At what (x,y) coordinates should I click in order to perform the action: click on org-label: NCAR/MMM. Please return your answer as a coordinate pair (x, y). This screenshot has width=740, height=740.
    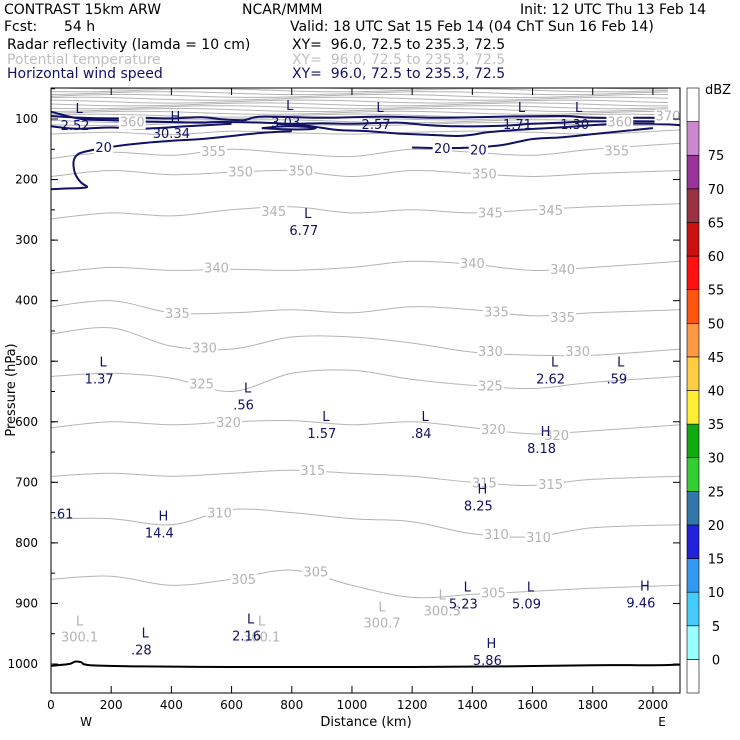
    Looking at the image, I should click on (282, 10).